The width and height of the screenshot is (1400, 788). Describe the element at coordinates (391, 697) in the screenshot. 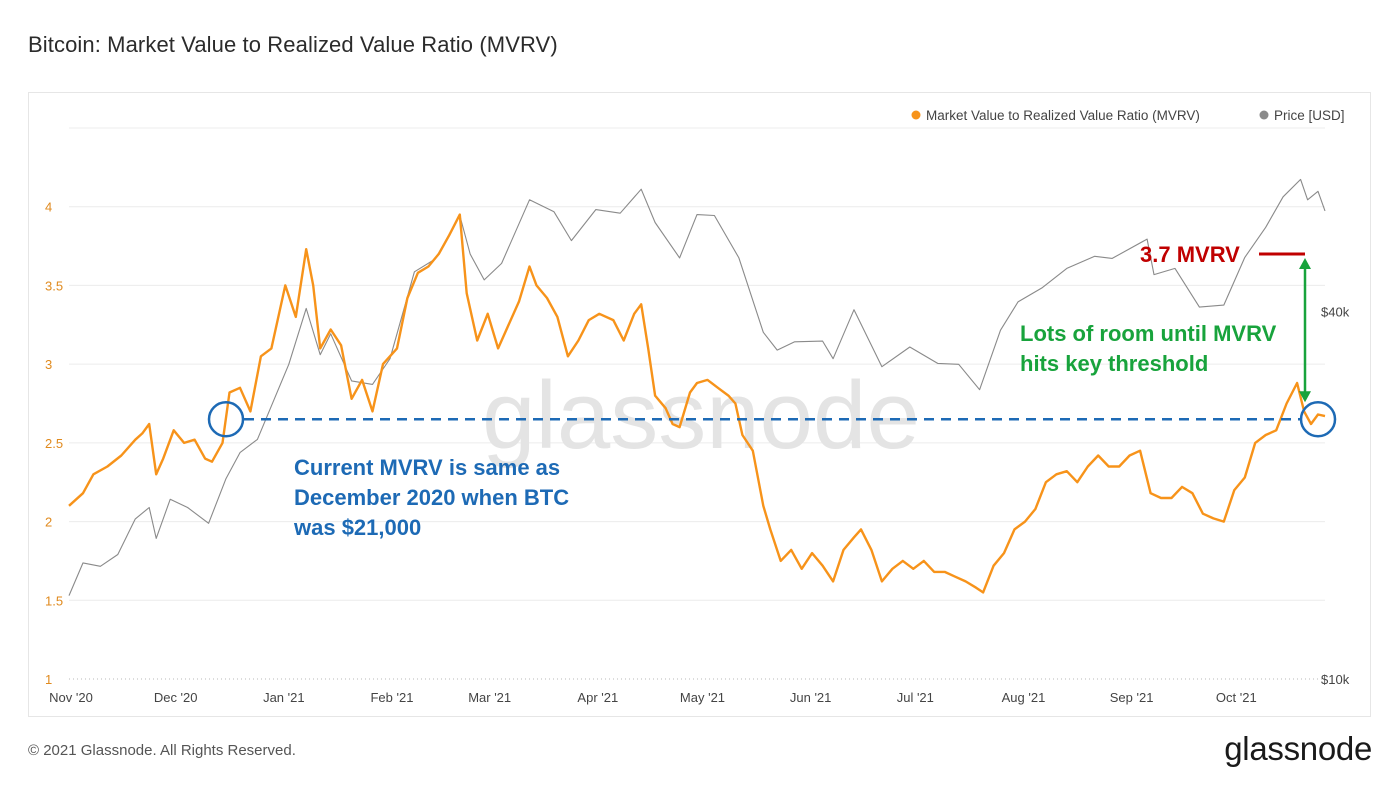

I see `x-tick-label: Feb '21` at that location.